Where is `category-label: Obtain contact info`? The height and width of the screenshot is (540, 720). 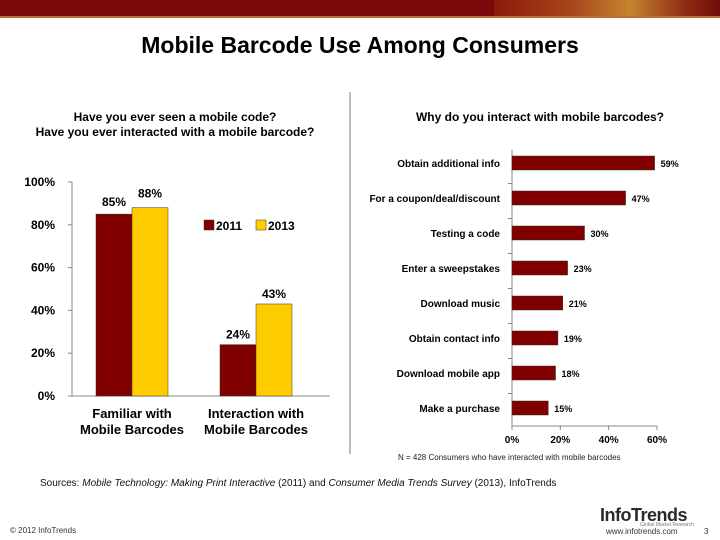 category-label: Obtain contact info is located at coordinates (454, 339).